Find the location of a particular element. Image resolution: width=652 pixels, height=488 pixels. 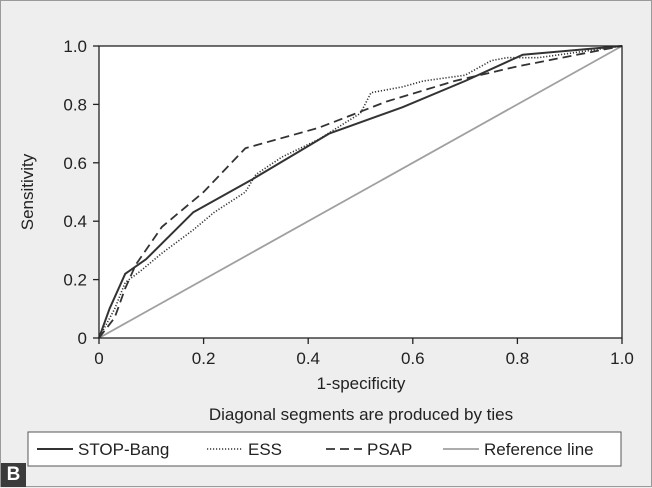

x-tick-label: 0.4 is located at coordinates (308, 358).